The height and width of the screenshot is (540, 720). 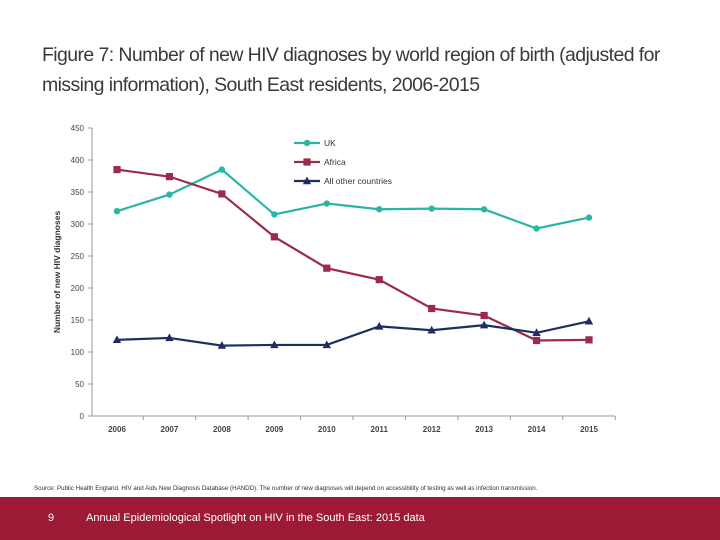 I want to click on series-uk, so click(x=353, y=199).